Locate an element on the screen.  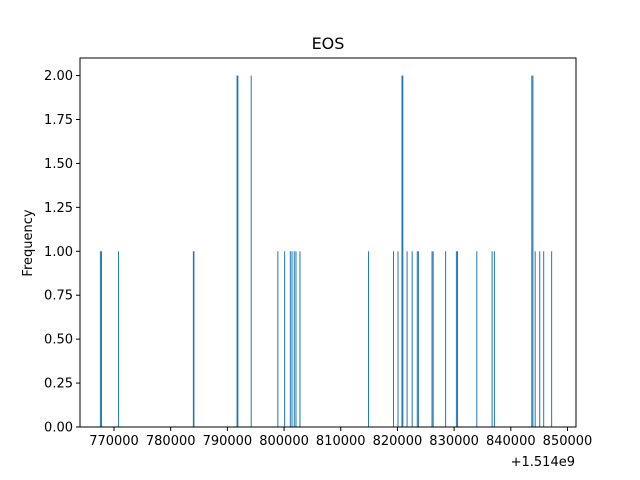
x-tick-label-1: 780000 is located at coordinates (171, 441).